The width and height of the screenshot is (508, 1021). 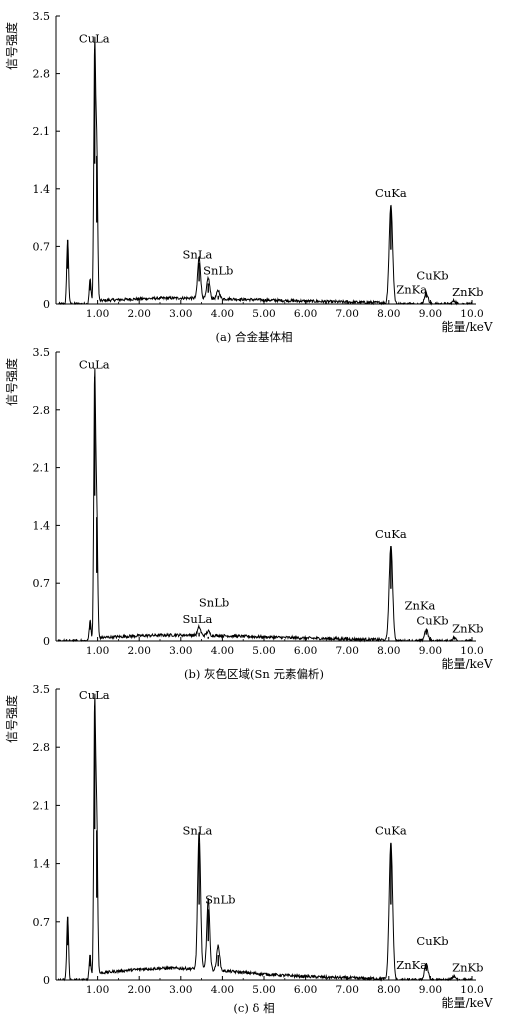 I want to click on peak-label: SuLa, so click(x=198, y=619).